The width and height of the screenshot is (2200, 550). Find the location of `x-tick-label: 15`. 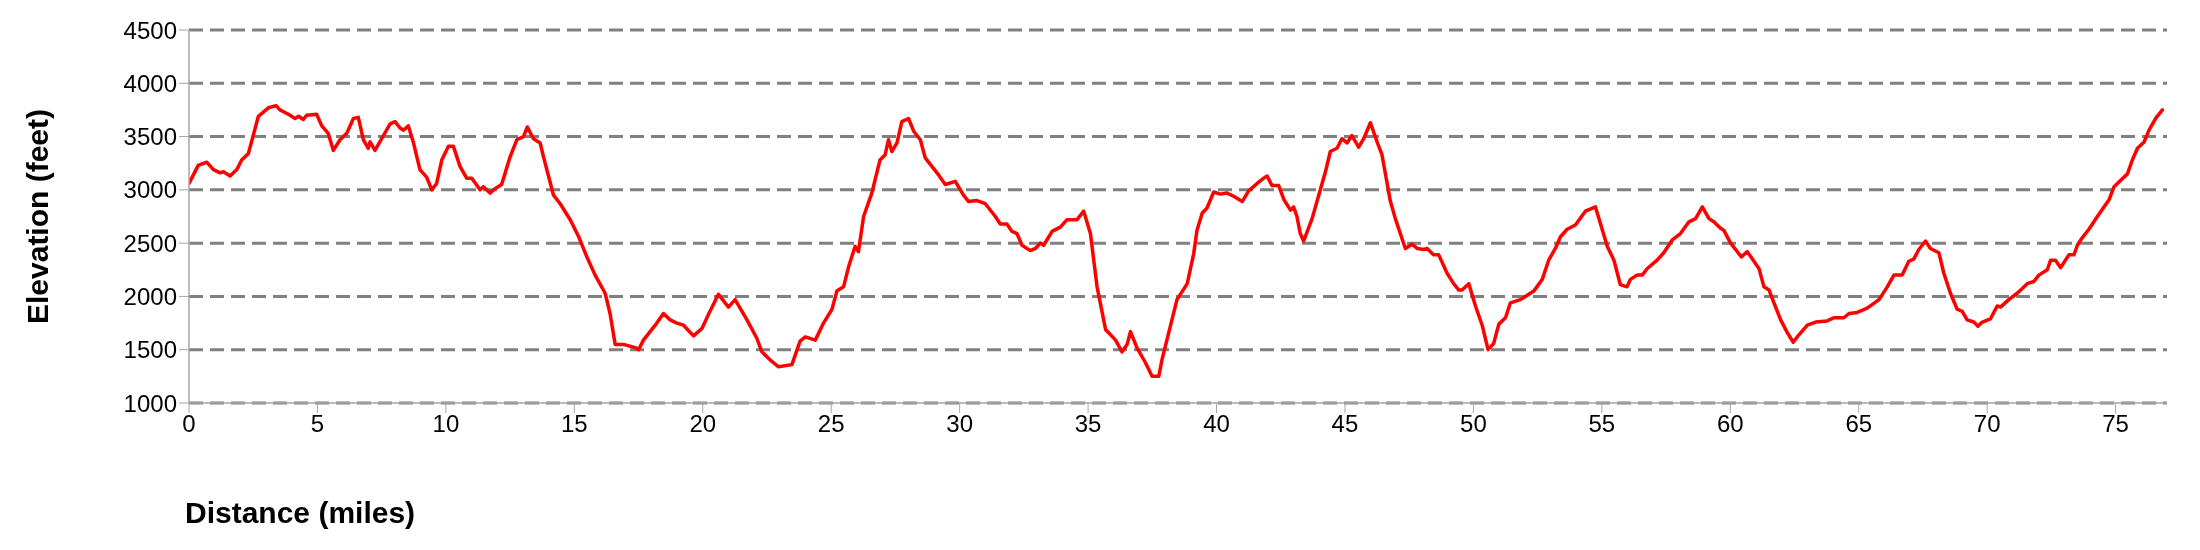

x-tick-label: 15 is located at coordinates (574, 424).